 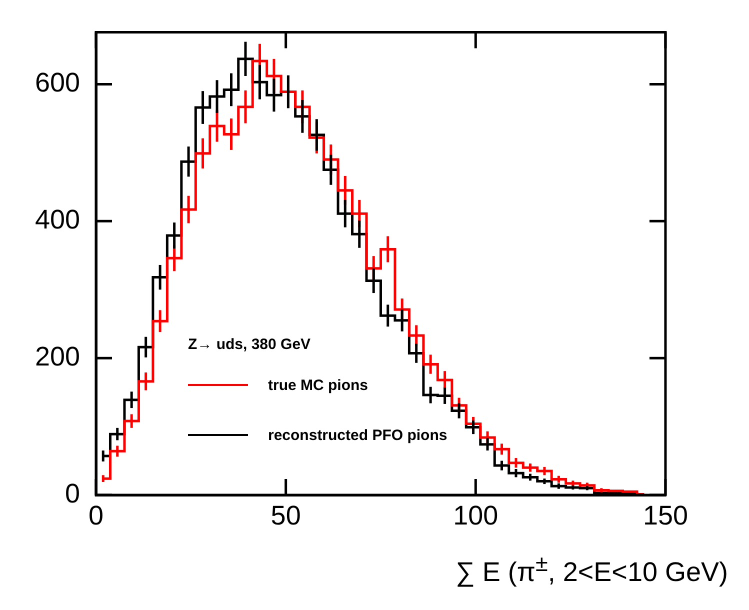 I want to click on x-axis-title: ∑ E (π$^{±}$, 2<E<10 GeV), so click(x=591, y=569).